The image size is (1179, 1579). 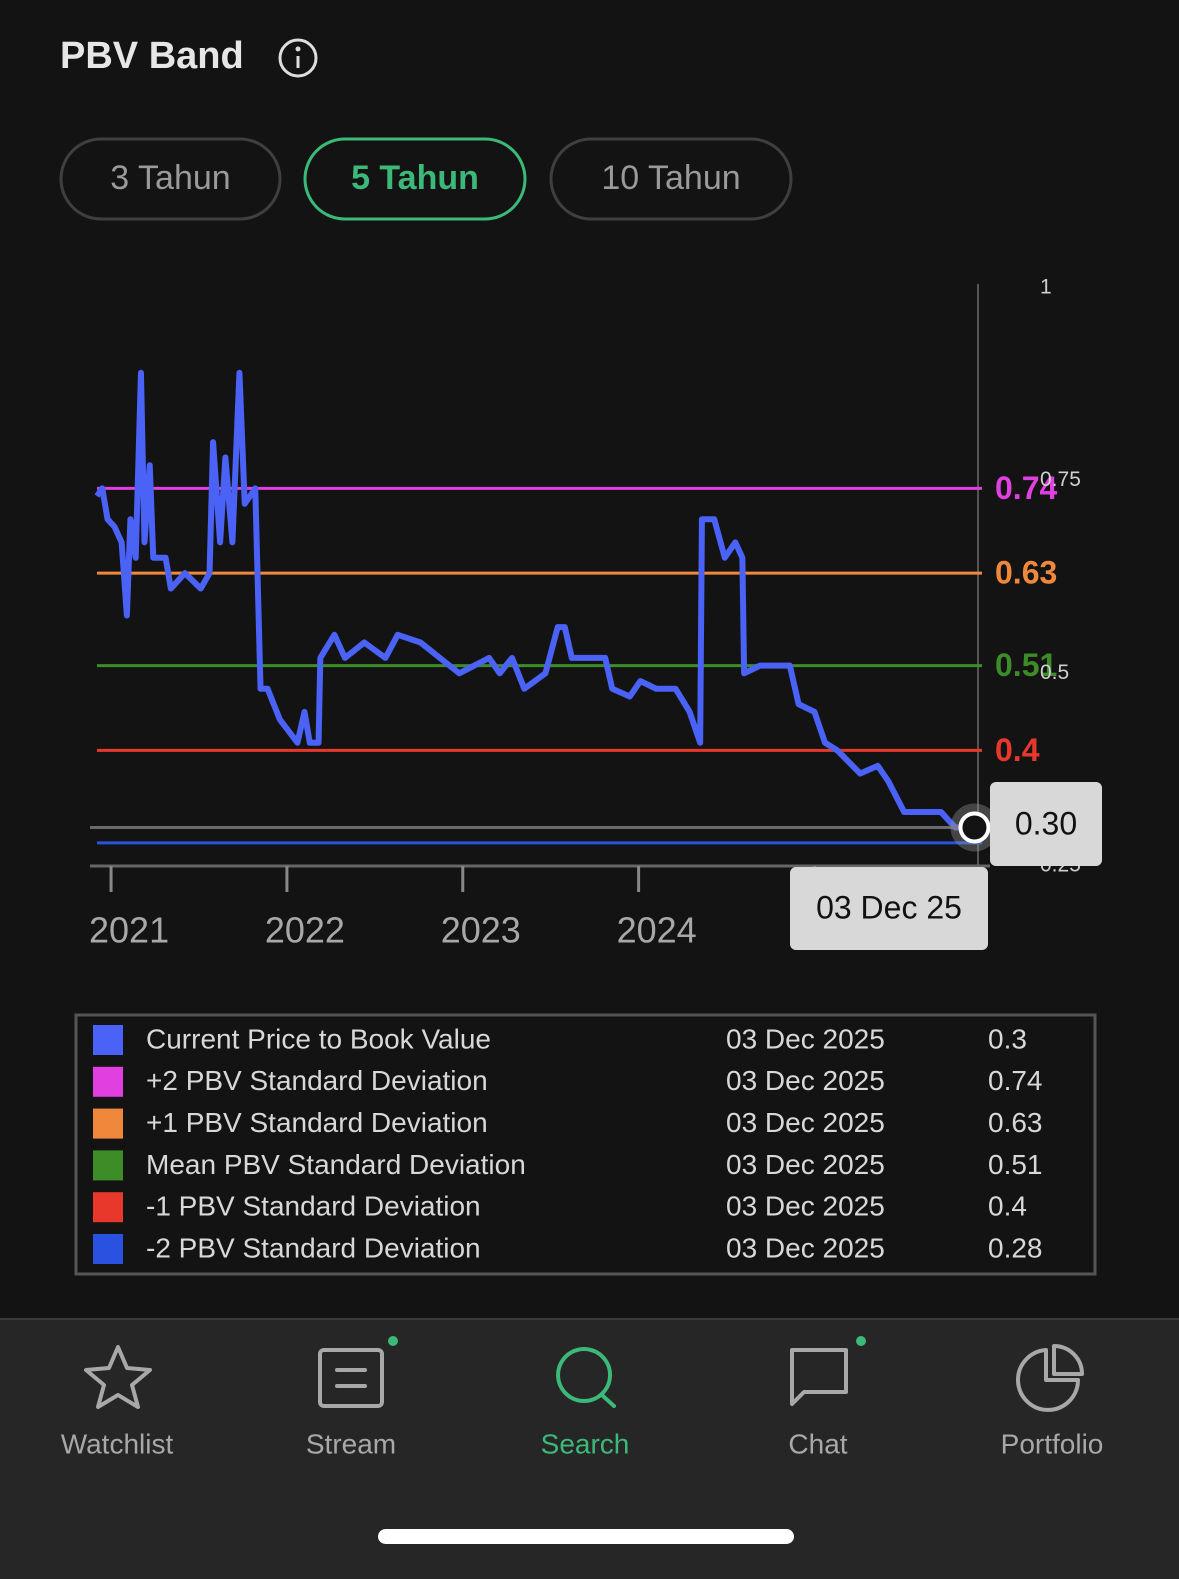 What do you see at coordinates (1017, 750) in the screenshot?
I see `band-label: 0.4` at bounding box center [1017, 750].